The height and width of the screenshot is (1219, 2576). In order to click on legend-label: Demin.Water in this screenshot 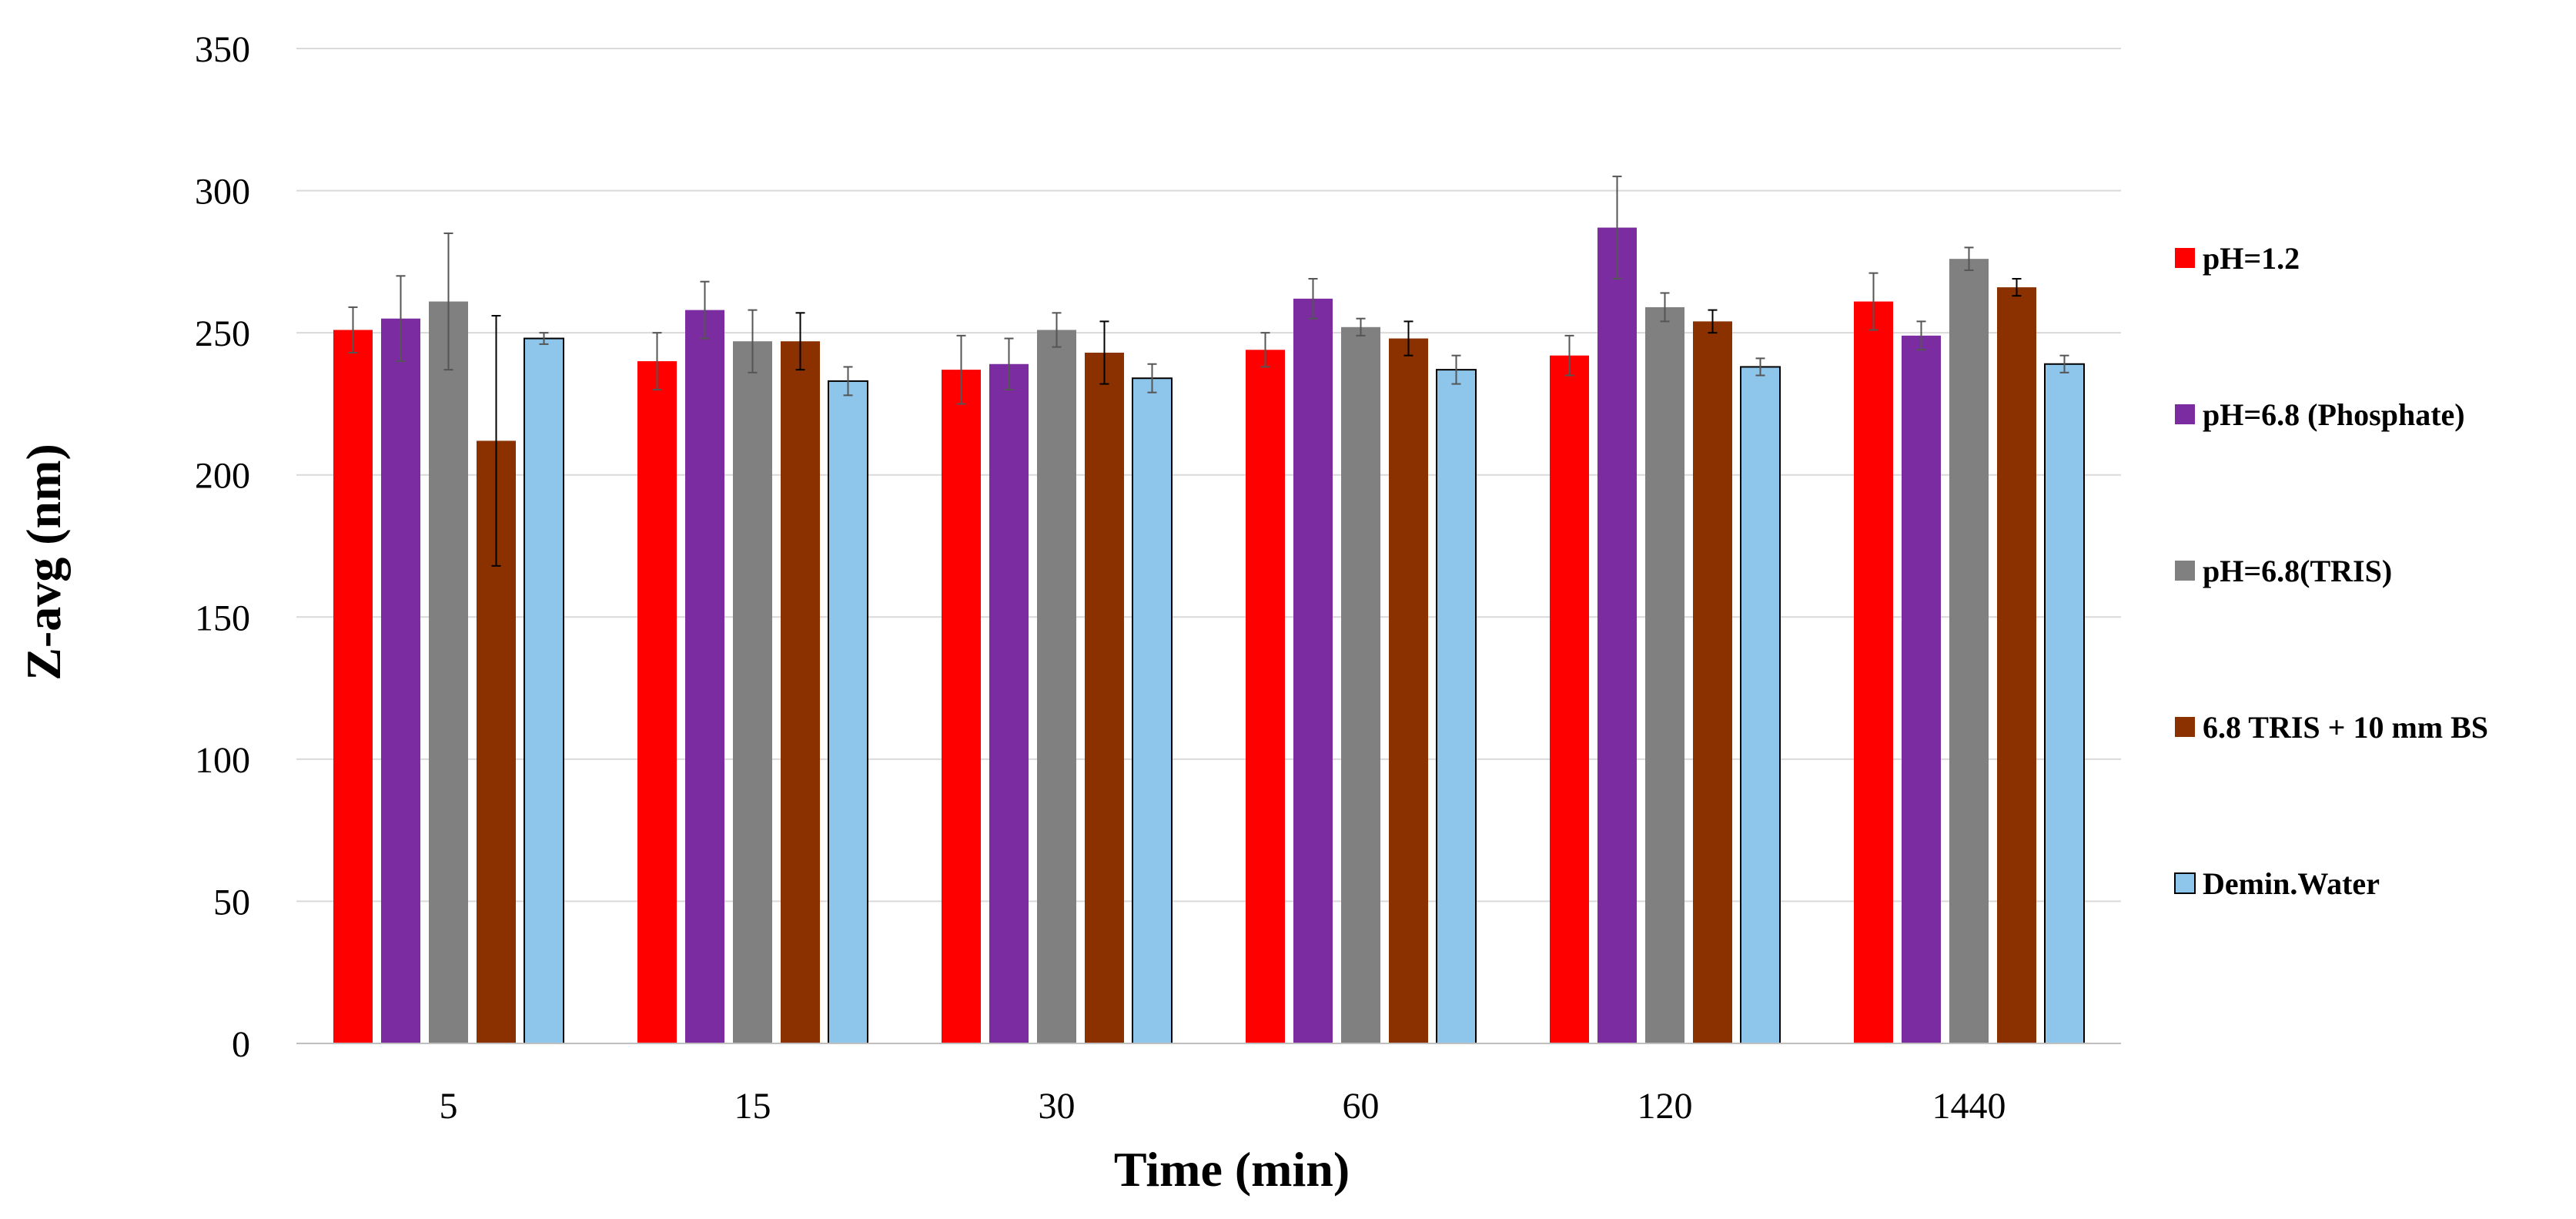, I will do `click(2291, 884)`.